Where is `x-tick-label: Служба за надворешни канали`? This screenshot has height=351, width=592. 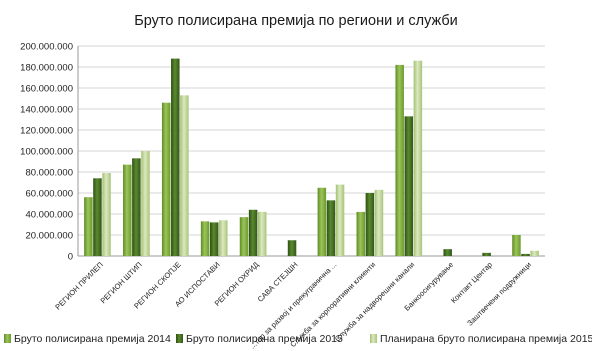 x-tick-label: Служба за надворешни канали is located at coordinates (374, 301).